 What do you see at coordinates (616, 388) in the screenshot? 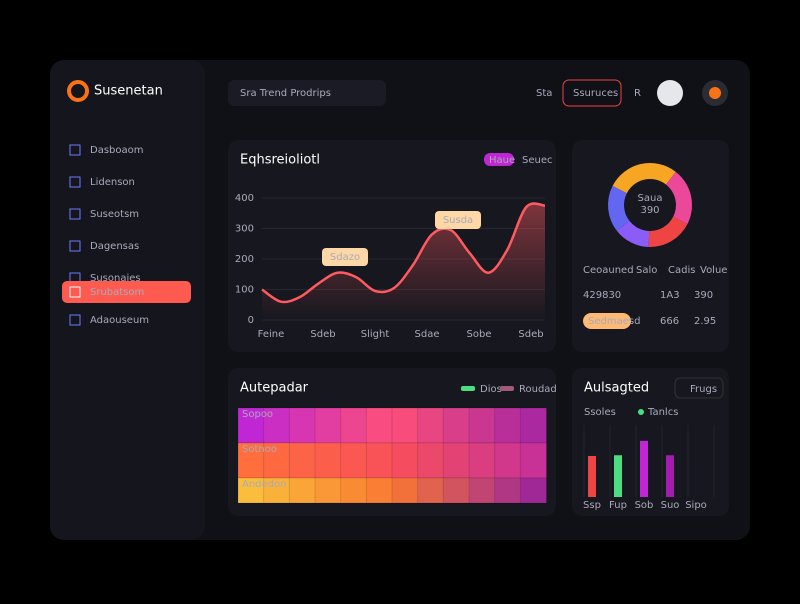
I see `card-title: Aulsagted` at bounding box center [616, 388].